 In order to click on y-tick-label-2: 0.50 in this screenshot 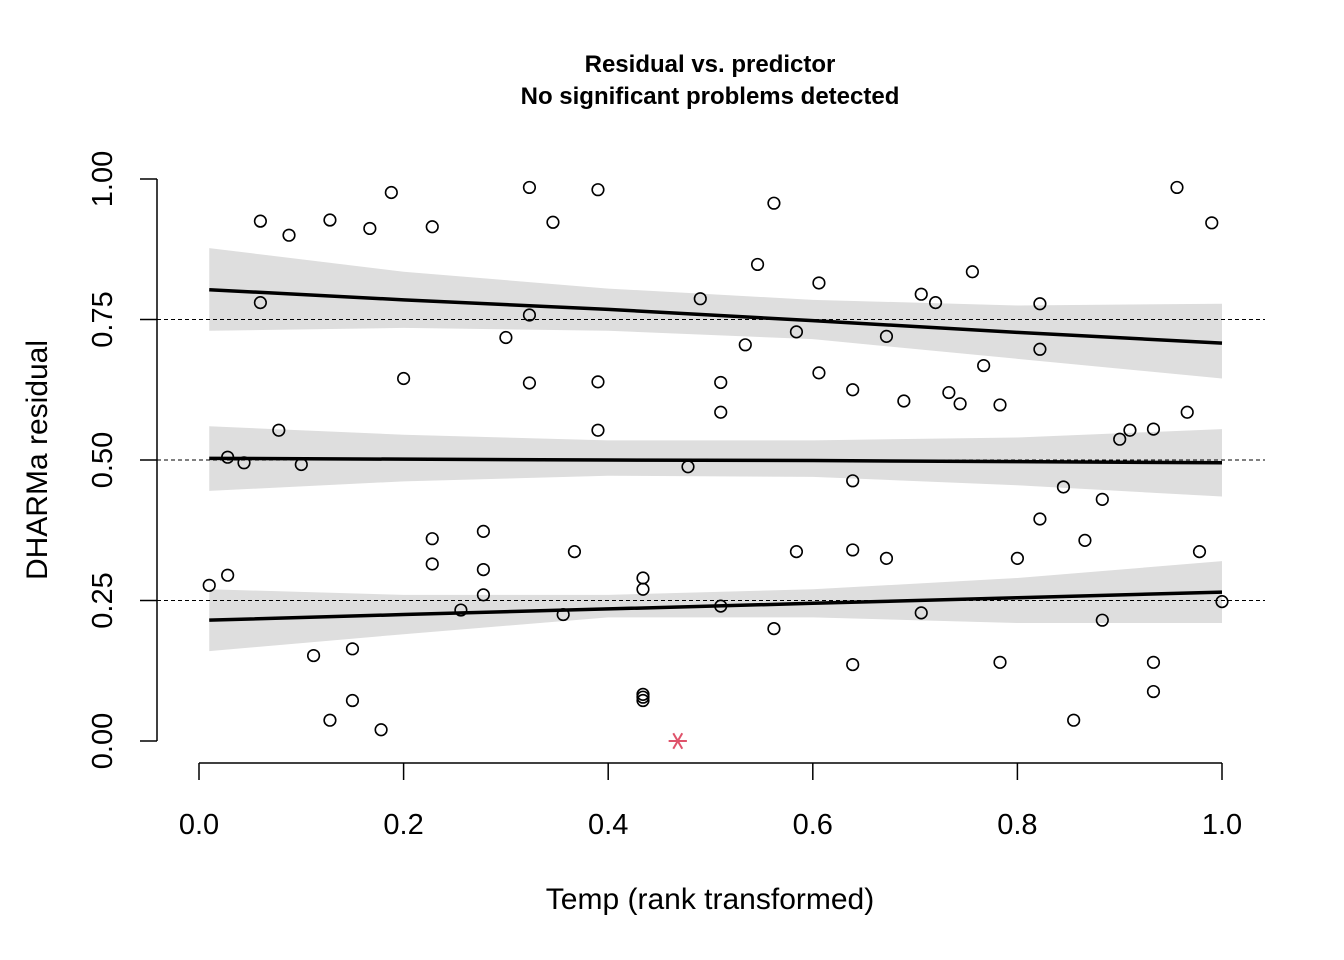, I will do `click(103, 460)`.